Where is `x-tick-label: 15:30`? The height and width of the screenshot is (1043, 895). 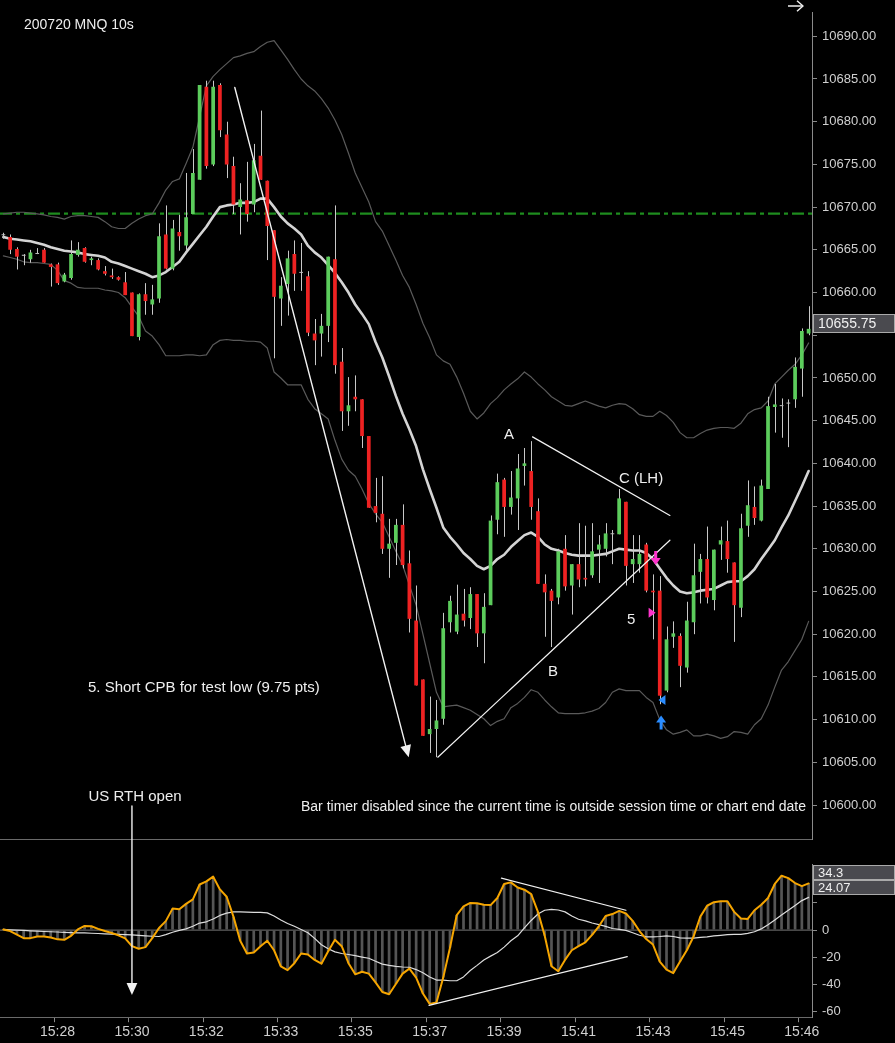 x-tick-label: 15:30 is located at coordinates (132, 1031).